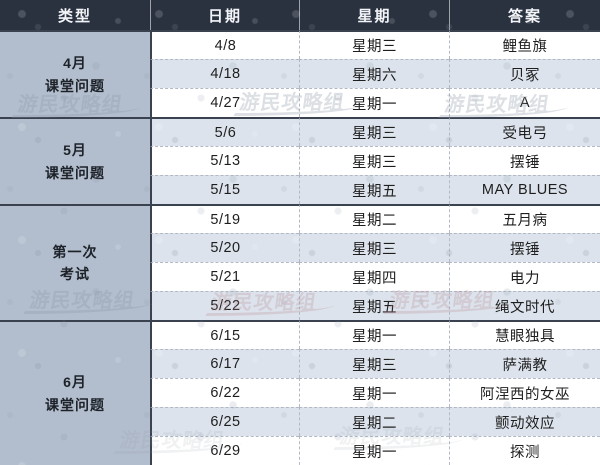 This screenshot has width=600, height=465. I want to click on cell-answer: MAY BLUES, so click(524, 189).